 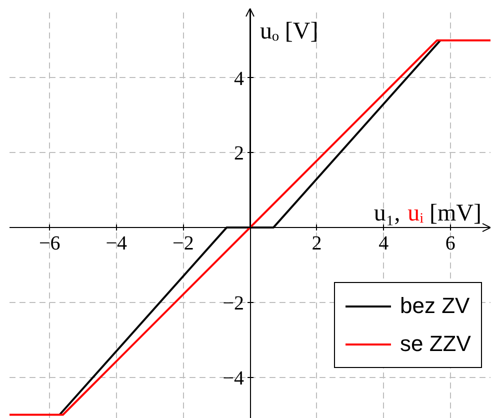 What do you see at coordinates (49, 243) in the screenshot?
I see `x-tick-label: −6` at bounding box center [49, 243].